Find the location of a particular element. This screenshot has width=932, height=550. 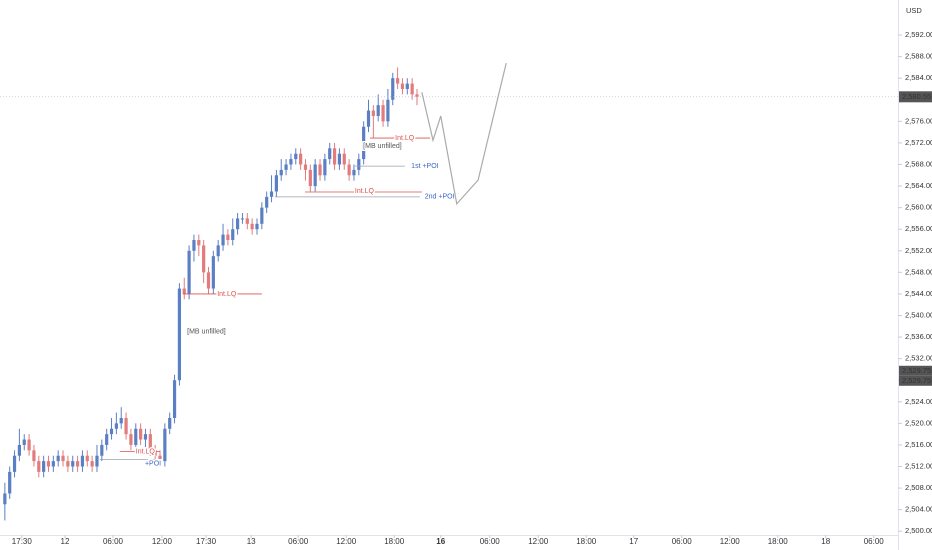

y-tick-label: 2,572.00 is located at coordinates (918, 142).